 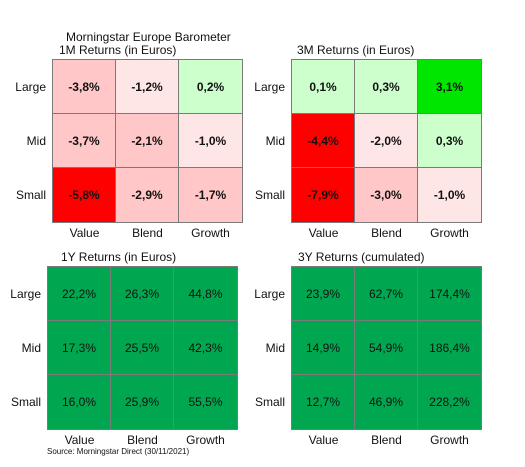 I want to click on heatmap-cell: 46,9%, so click(x=386, y=402).